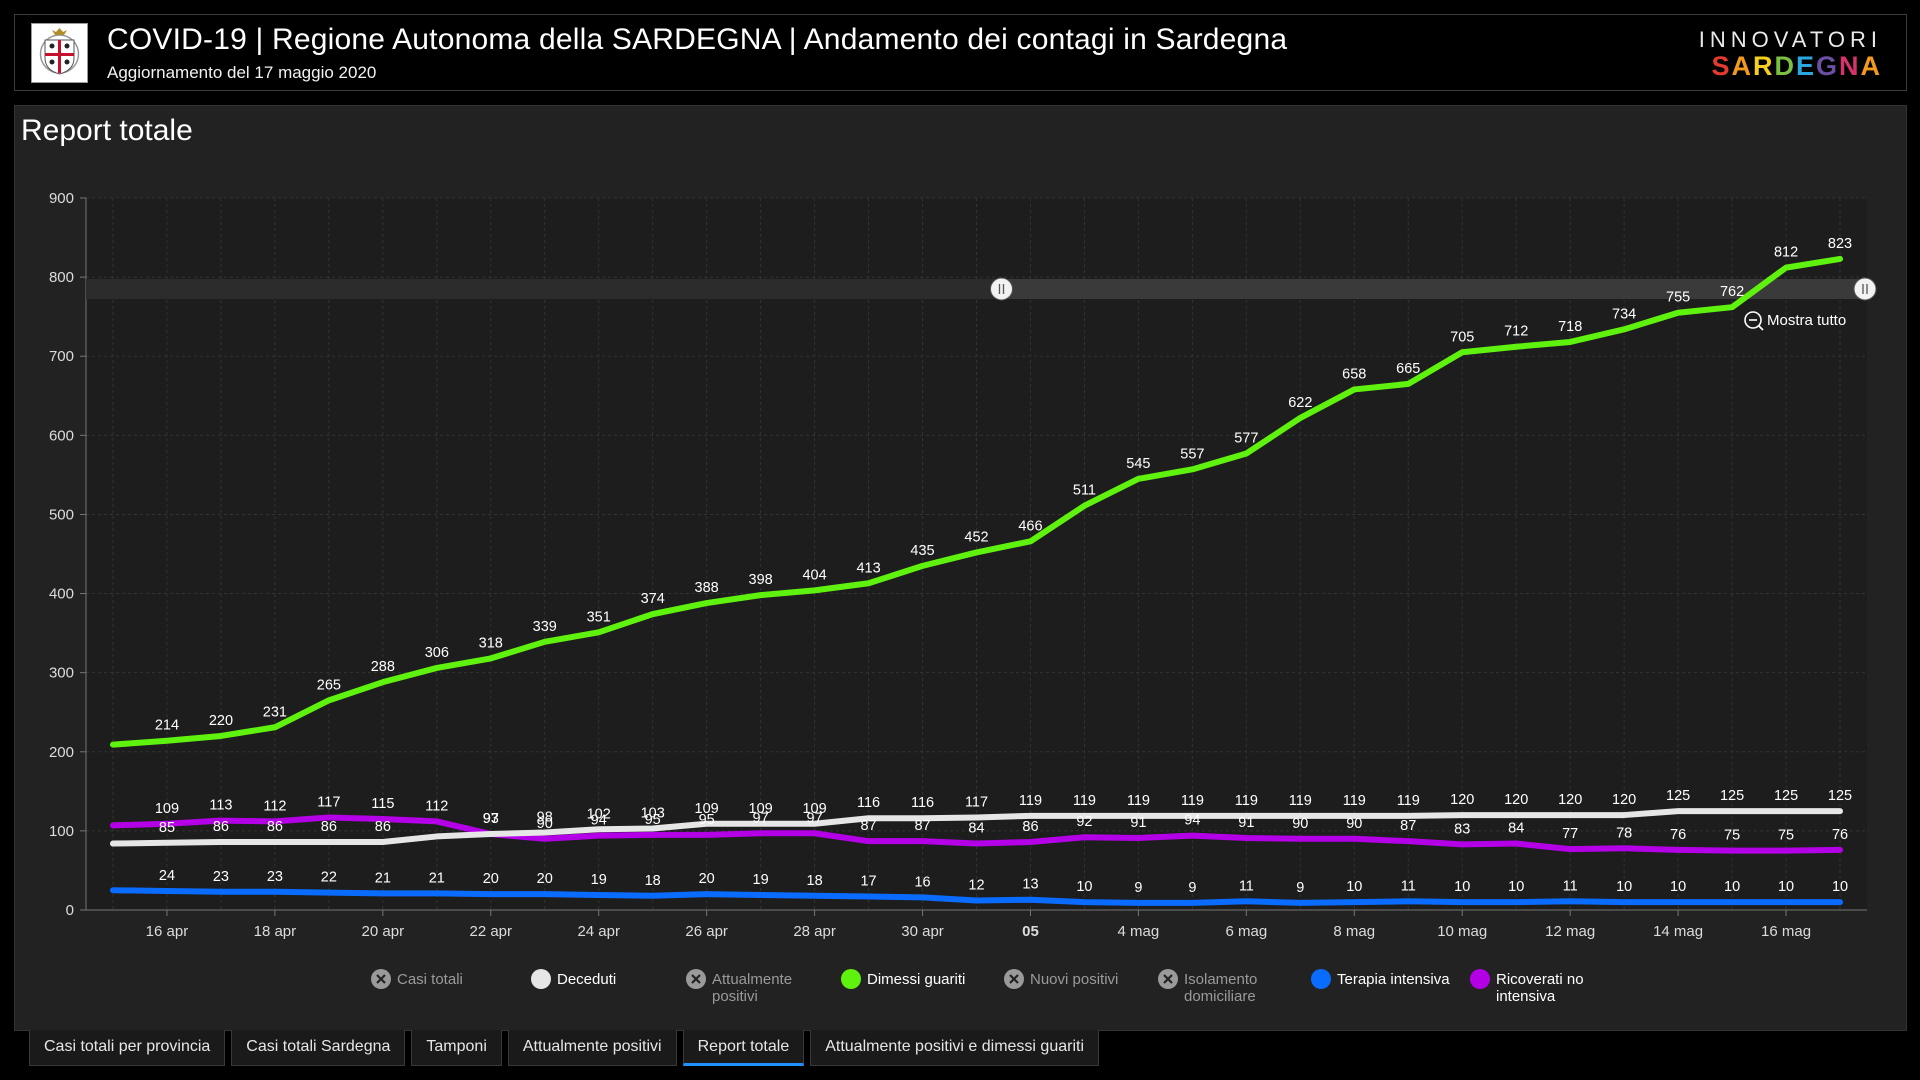 The width and height of the screenshot is (1920, 1080). What do you see at coordinates (383, 931) in the screenshot?
I see `x-tick-label: 20 apr` at bounding box center [383, 931].